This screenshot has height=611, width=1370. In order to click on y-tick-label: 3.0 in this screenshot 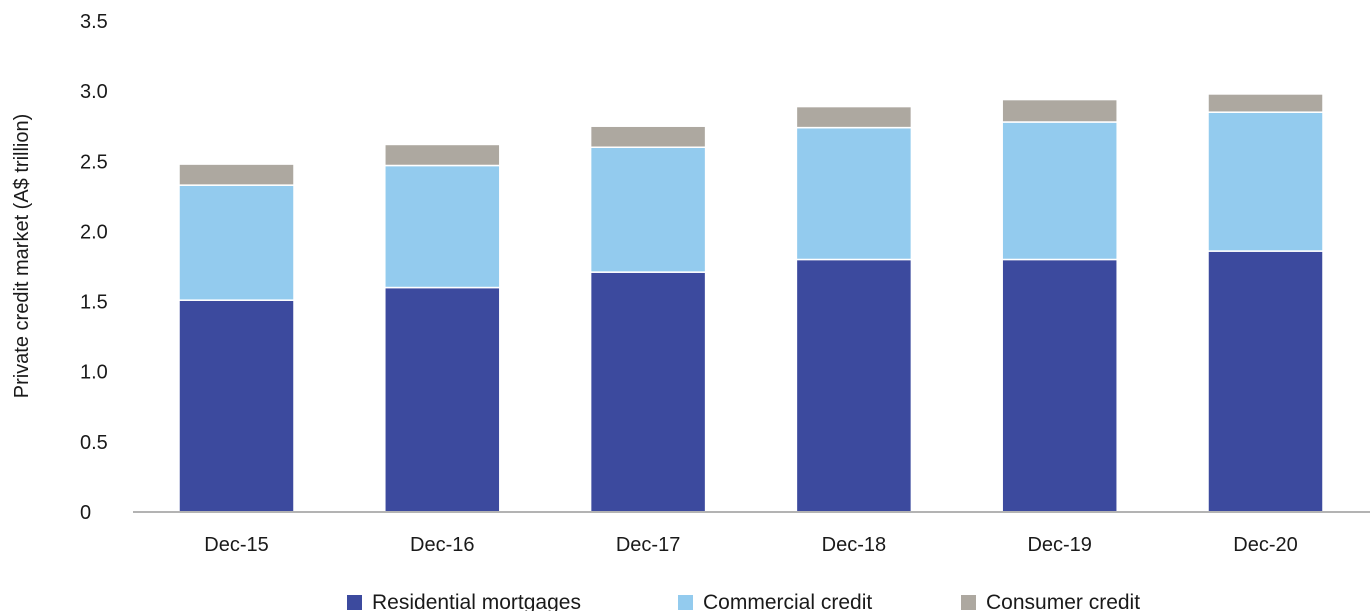, I will do `click(94, 92)`.